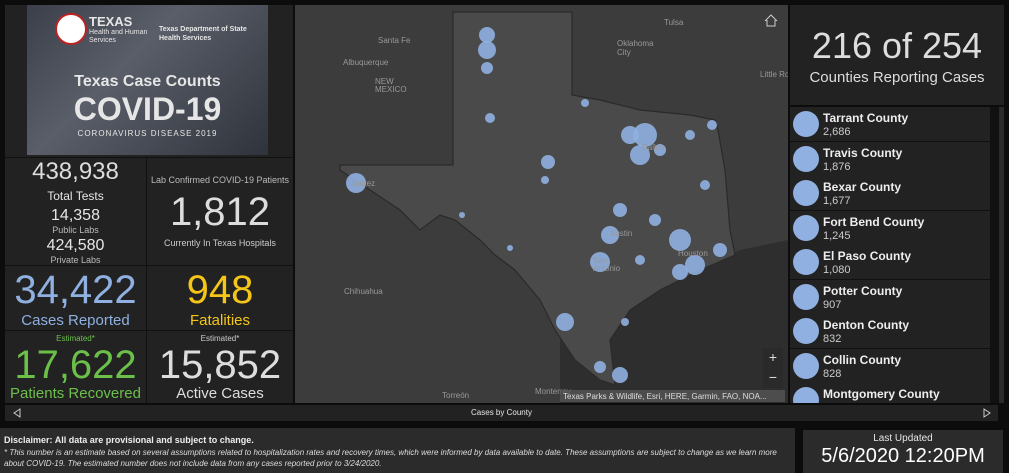  What do you see at coordinates (987, 413) in the screenshot?
I see `next-arrow` at bounding box center [987, 413].